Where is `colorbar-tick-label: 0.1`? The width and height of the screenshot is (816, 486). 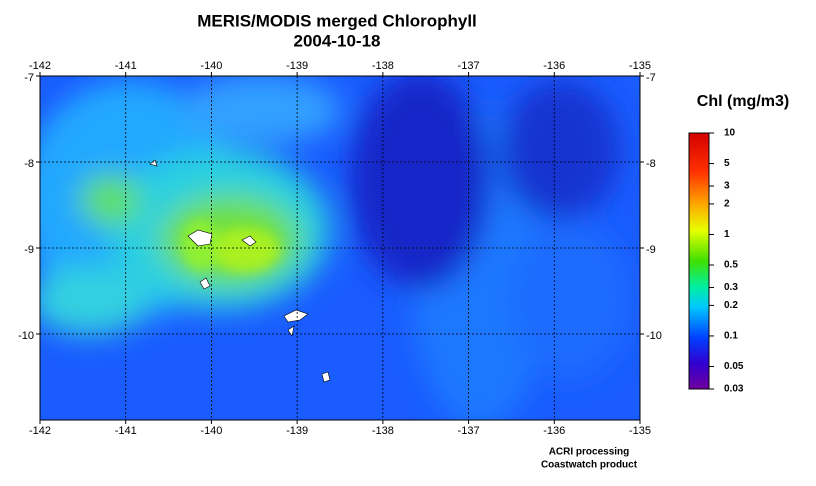 colorbar-tick-label: 0.1 is located at coordinates (731, 336).